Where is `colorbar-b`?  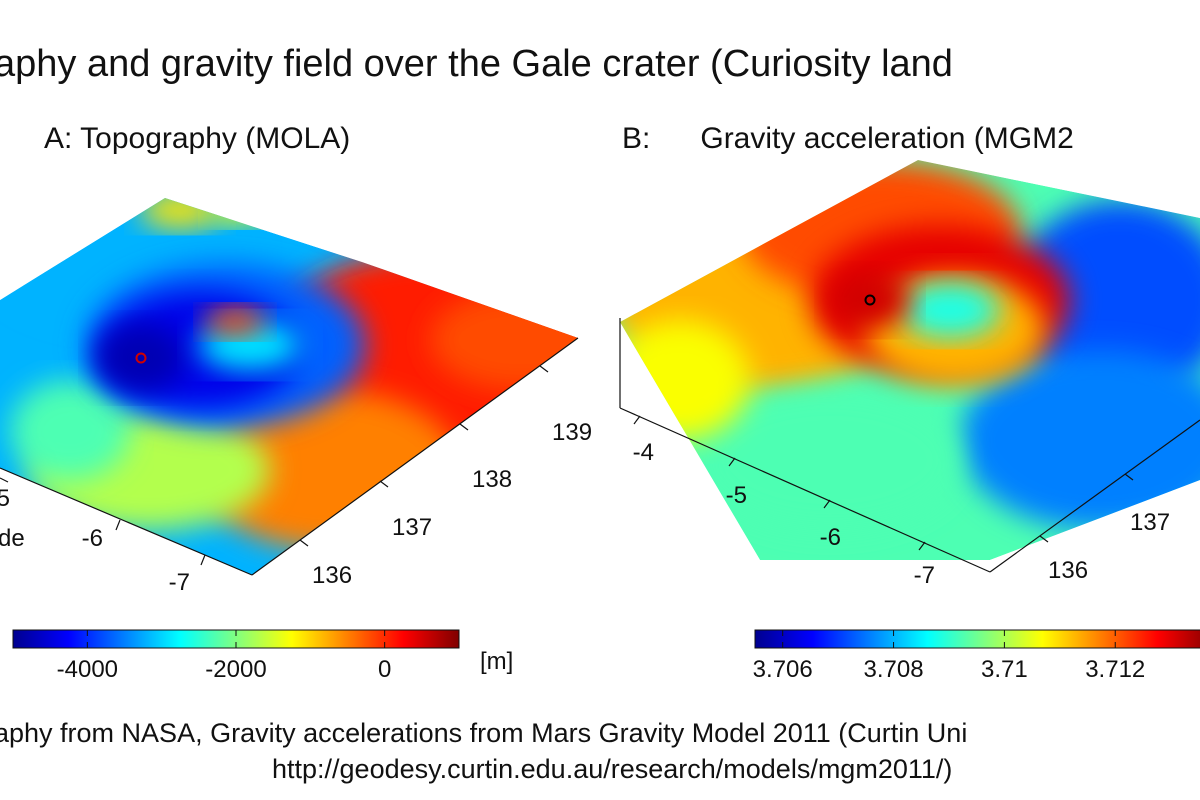 colorbar-b is located at coordinates (977, 639).